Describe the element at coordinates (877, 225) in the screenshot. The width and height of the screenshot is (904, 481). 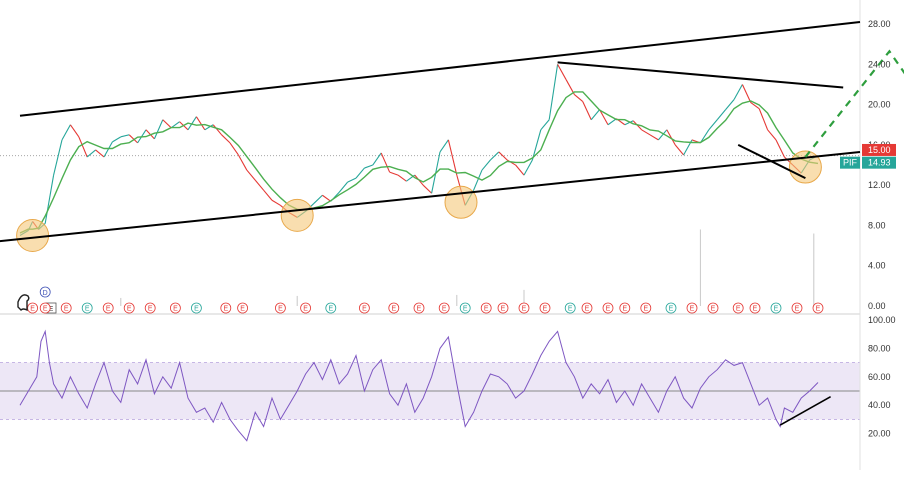
I see `price-axis-tick-label: 8.00` at that location.